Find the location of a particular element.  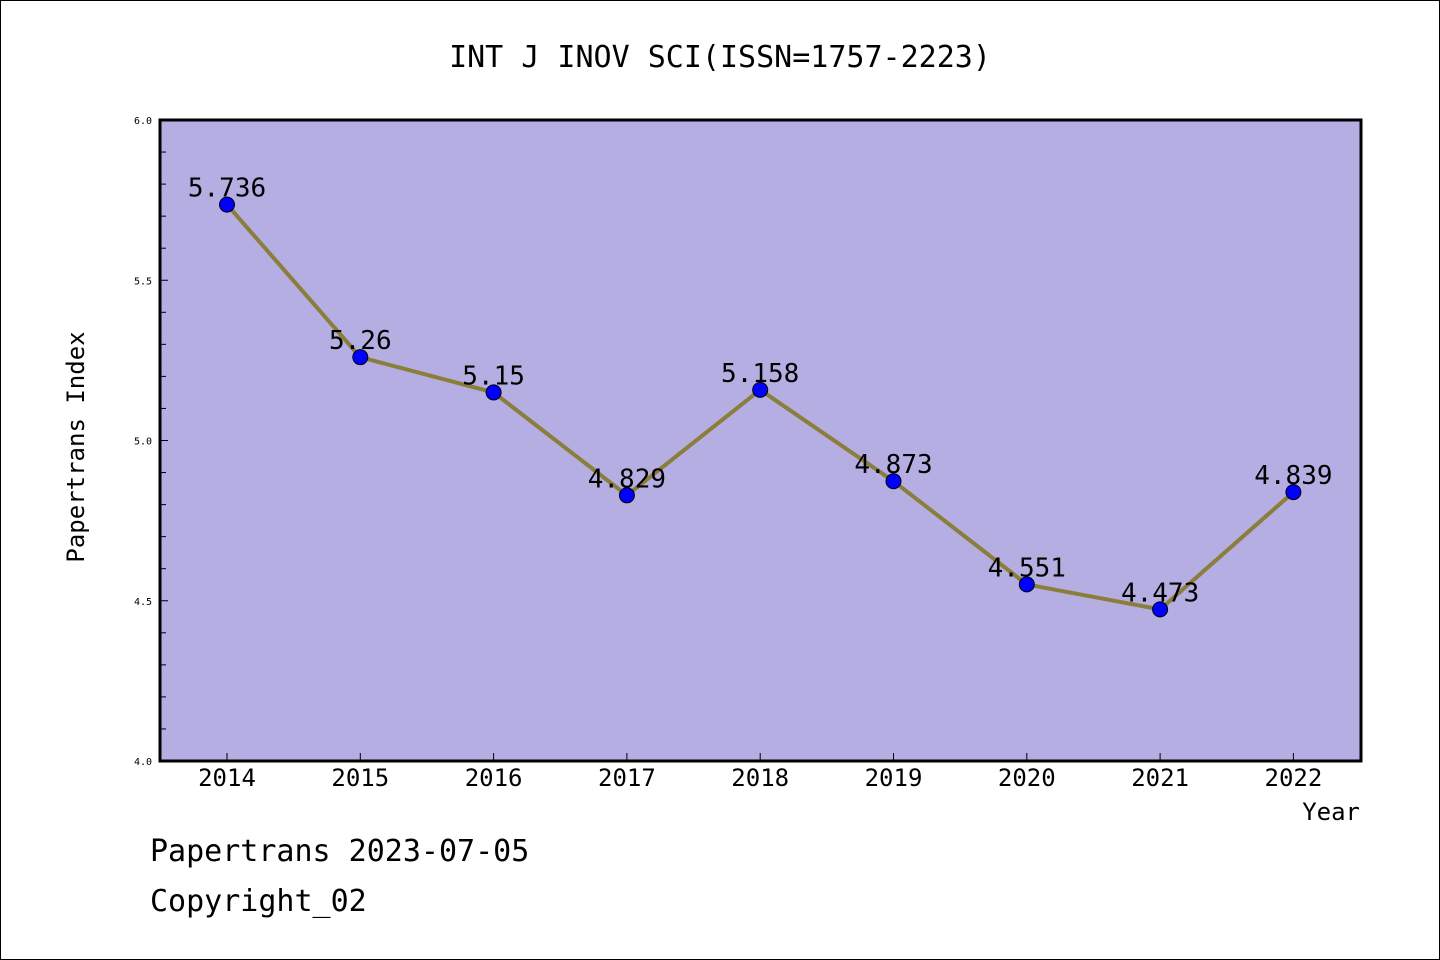

x-tick-label: 2017 is located at coordinates (627, 778).